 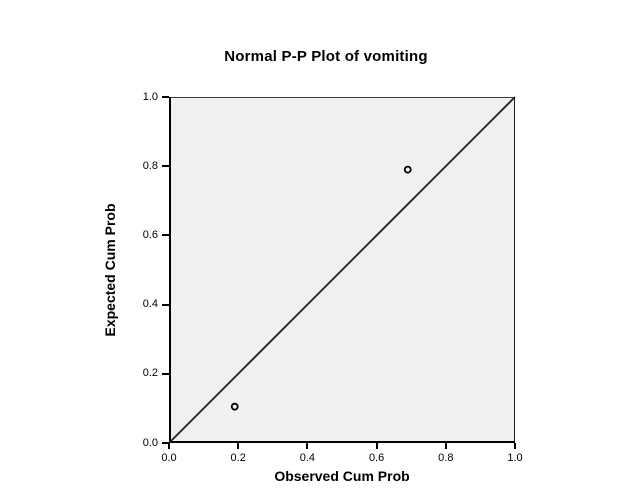 I want to click on y-tick-label: 0.4, so click(x=150, y=304).